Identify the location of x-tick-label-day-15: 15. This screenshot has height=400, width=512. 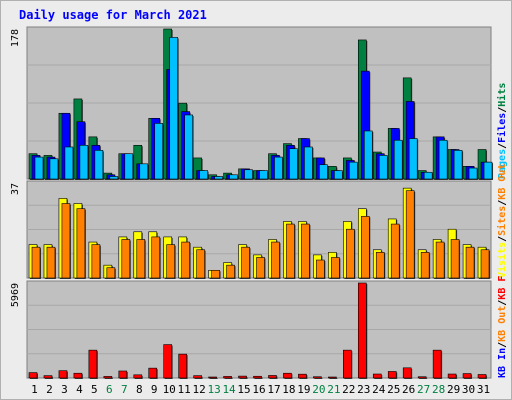
(243, 389).